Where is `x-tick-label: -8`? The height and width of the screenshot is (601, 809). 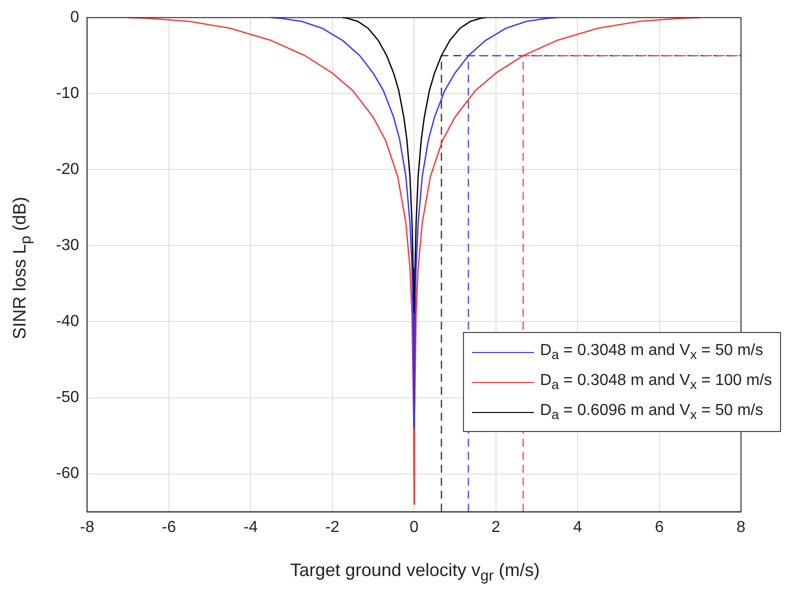
x-tick-label: -8 is located at coordinates (87, 527).